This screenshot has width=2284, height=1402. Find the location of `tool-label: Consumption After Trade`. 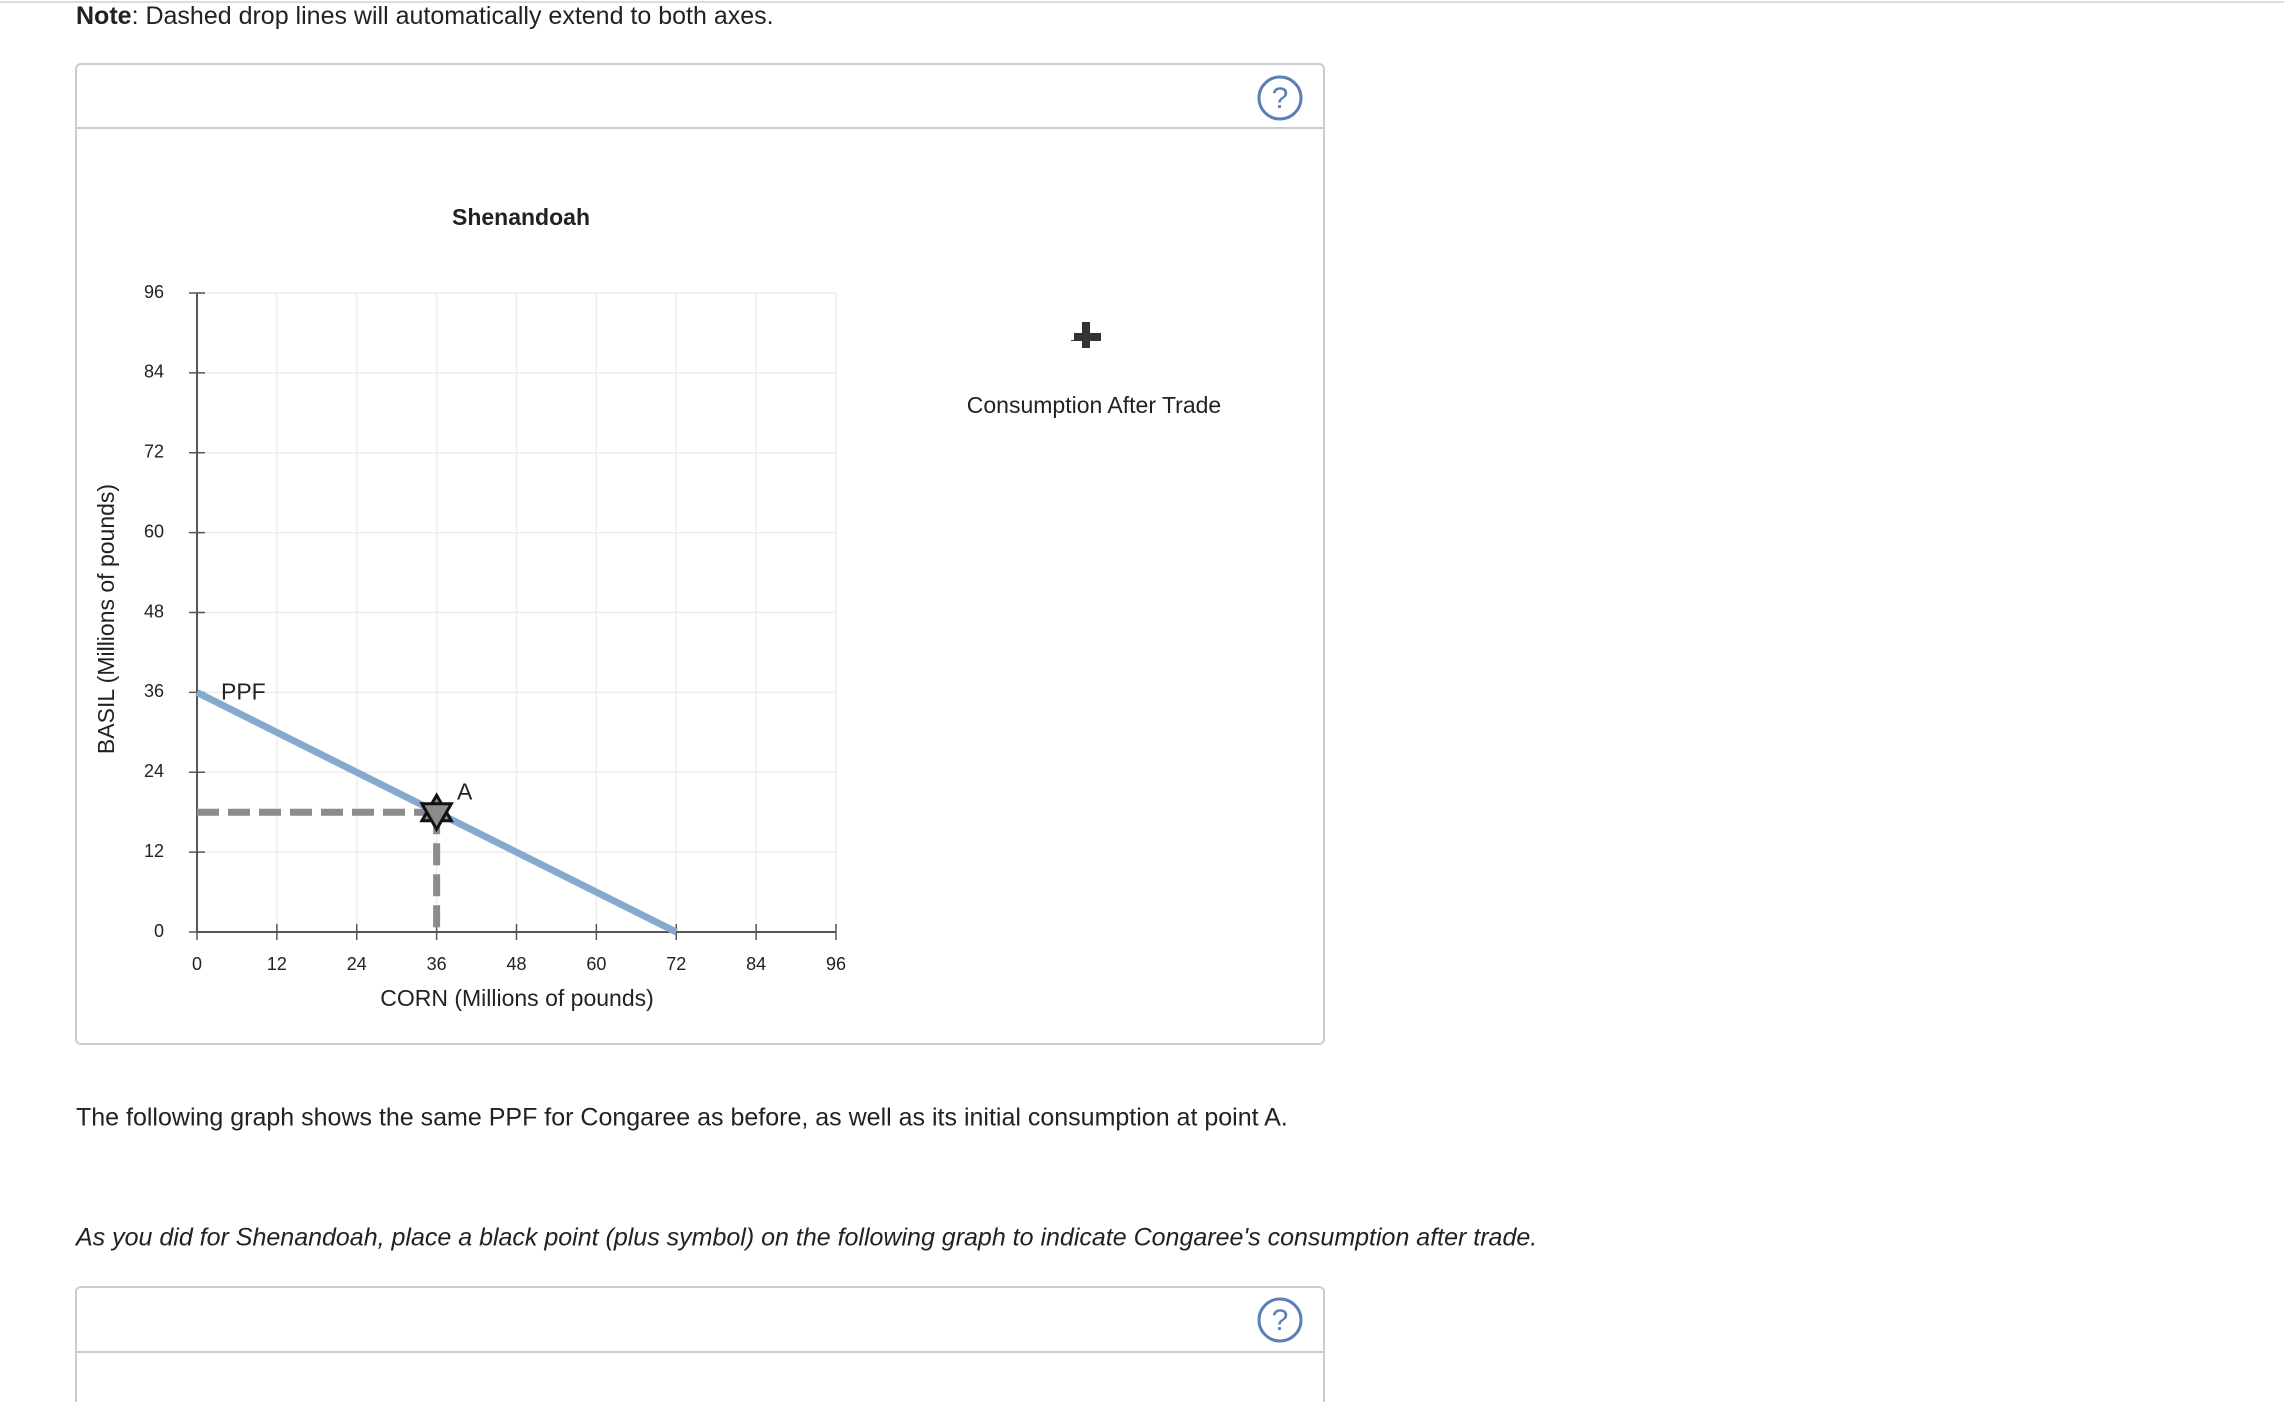

tool-label: Consumption After Trade is located at coordinates (1094, 405).